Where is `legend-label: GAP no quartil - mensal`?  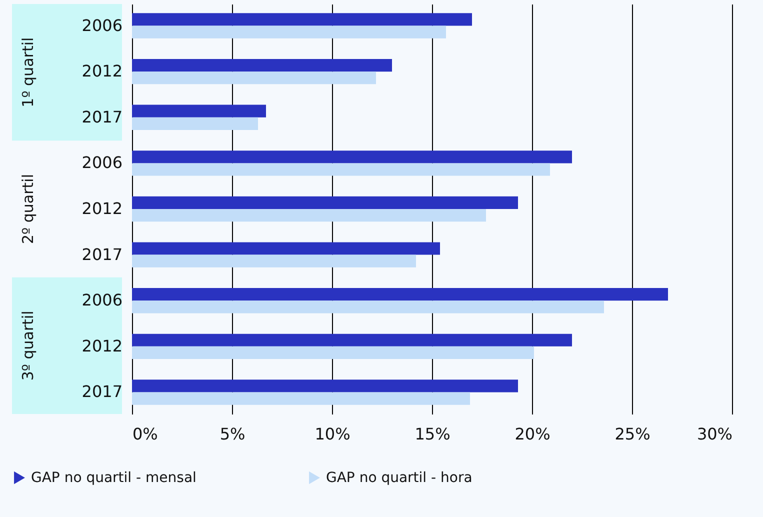
legend-label: GAP no quartil - mensal is located at coordinates (113, 478).